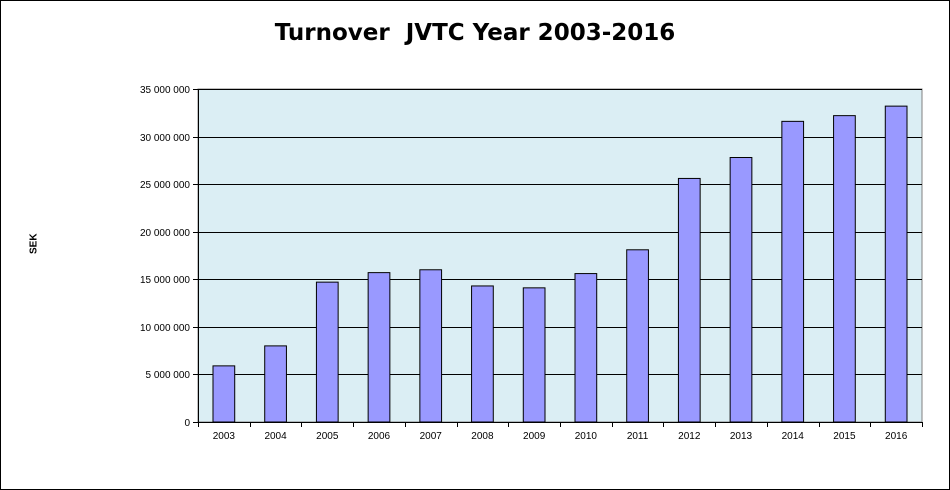  What do you see at coordinates (844, 269) in the screenshot?
I see `bar-2015` at bounding box center [844, 269].